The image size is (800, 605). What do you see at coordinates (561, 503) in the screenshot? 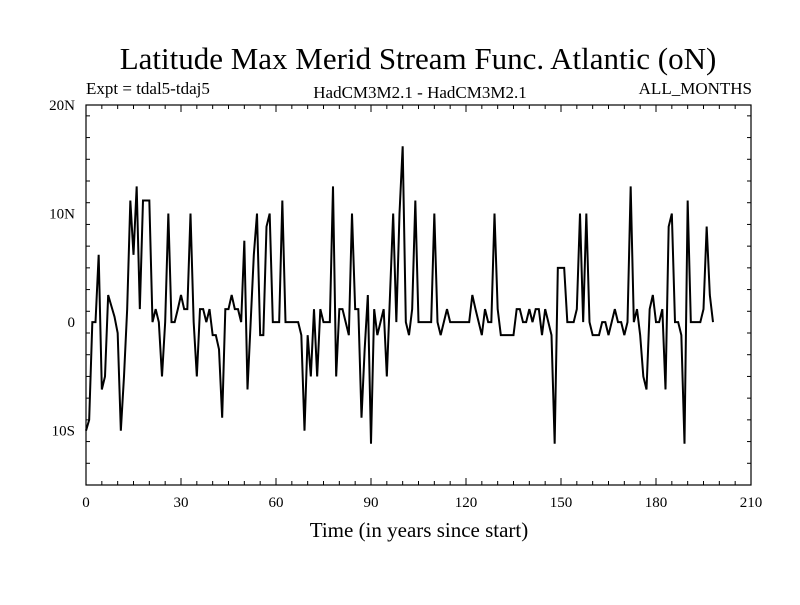
I see `x-tick-label: 150` at bounding box center [561, 503].